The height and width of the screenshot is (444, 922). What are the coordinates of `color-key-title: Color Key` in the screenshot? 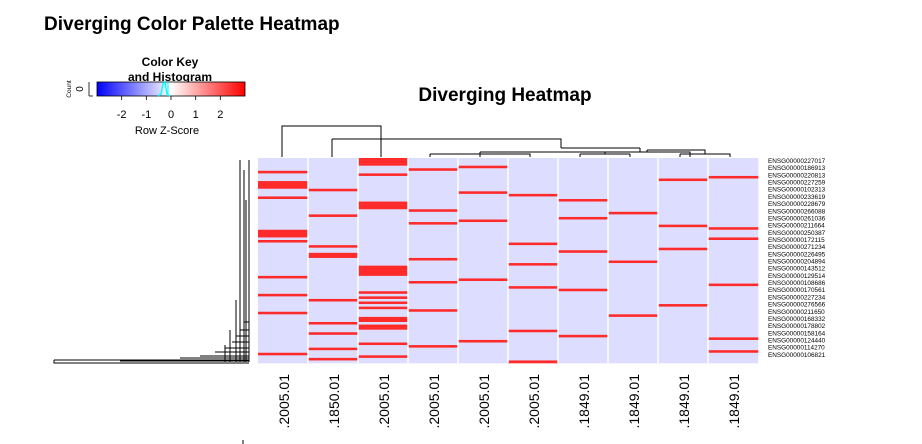 It's located at (170, 62).